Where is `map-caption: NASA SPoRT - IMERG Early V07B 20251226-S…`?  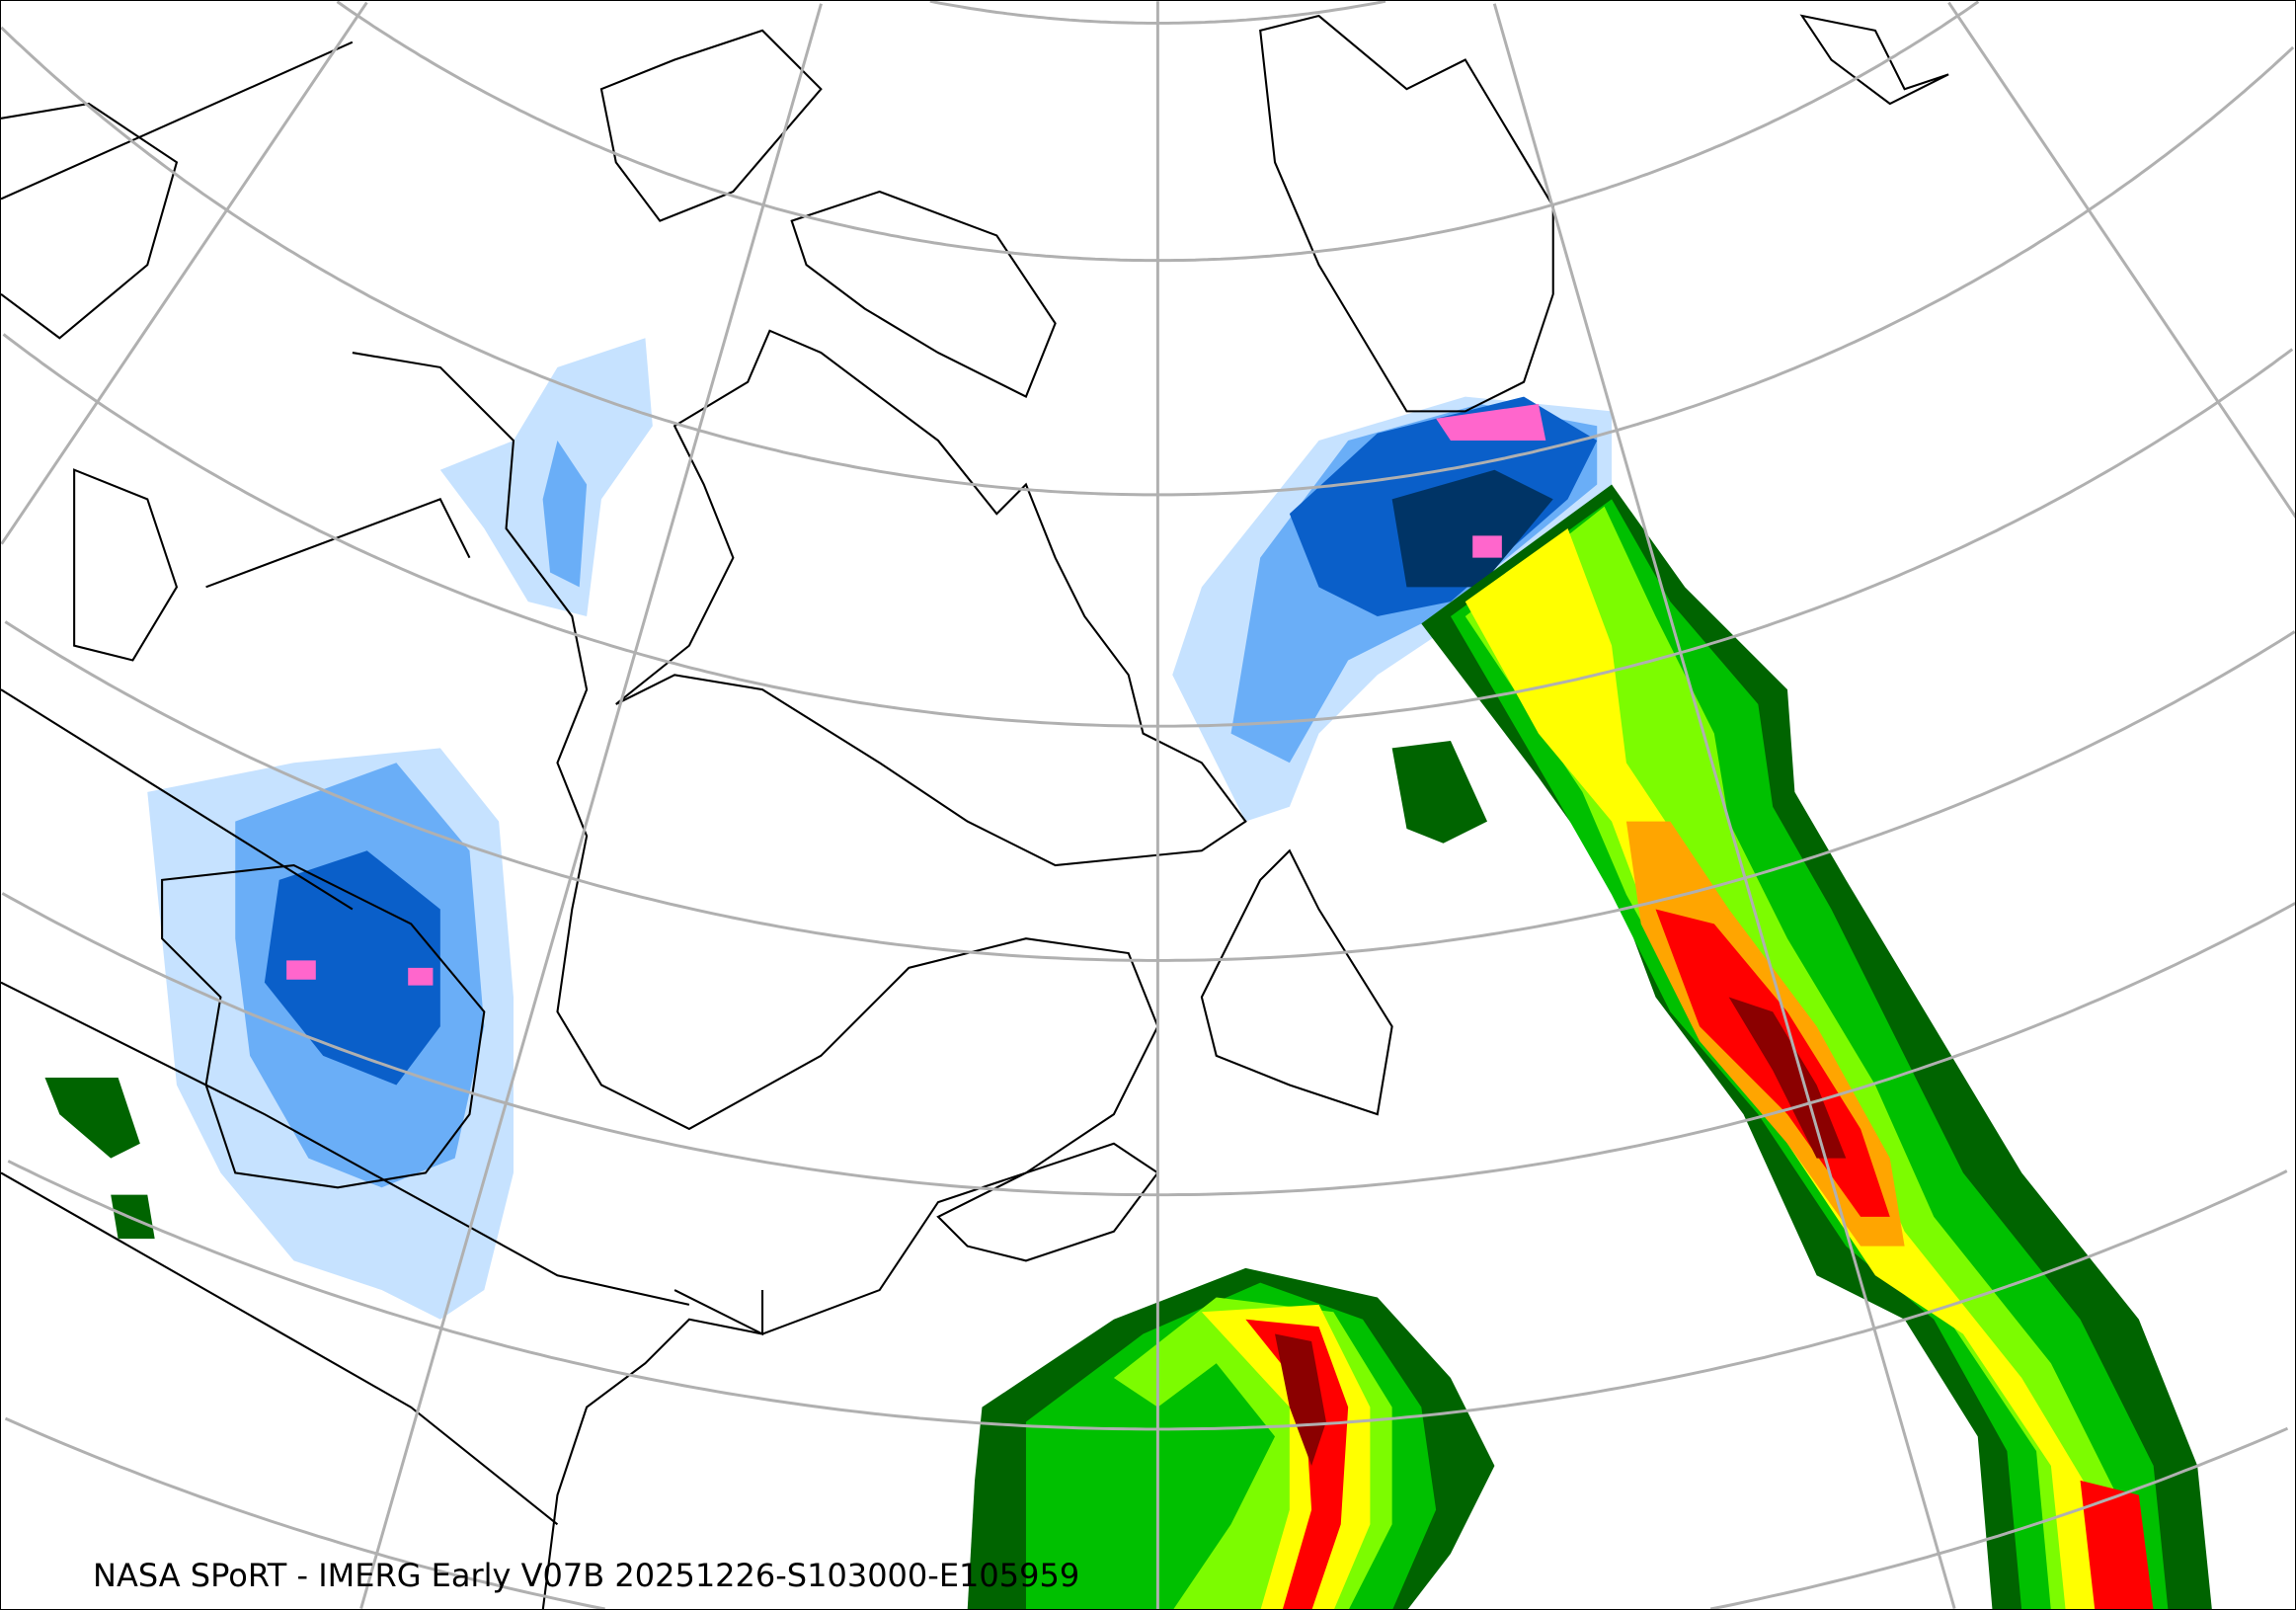
map-caption: NASA SPoRT - IMERG Early V07B 20251226-S… is located at coordinates (587, 1575).